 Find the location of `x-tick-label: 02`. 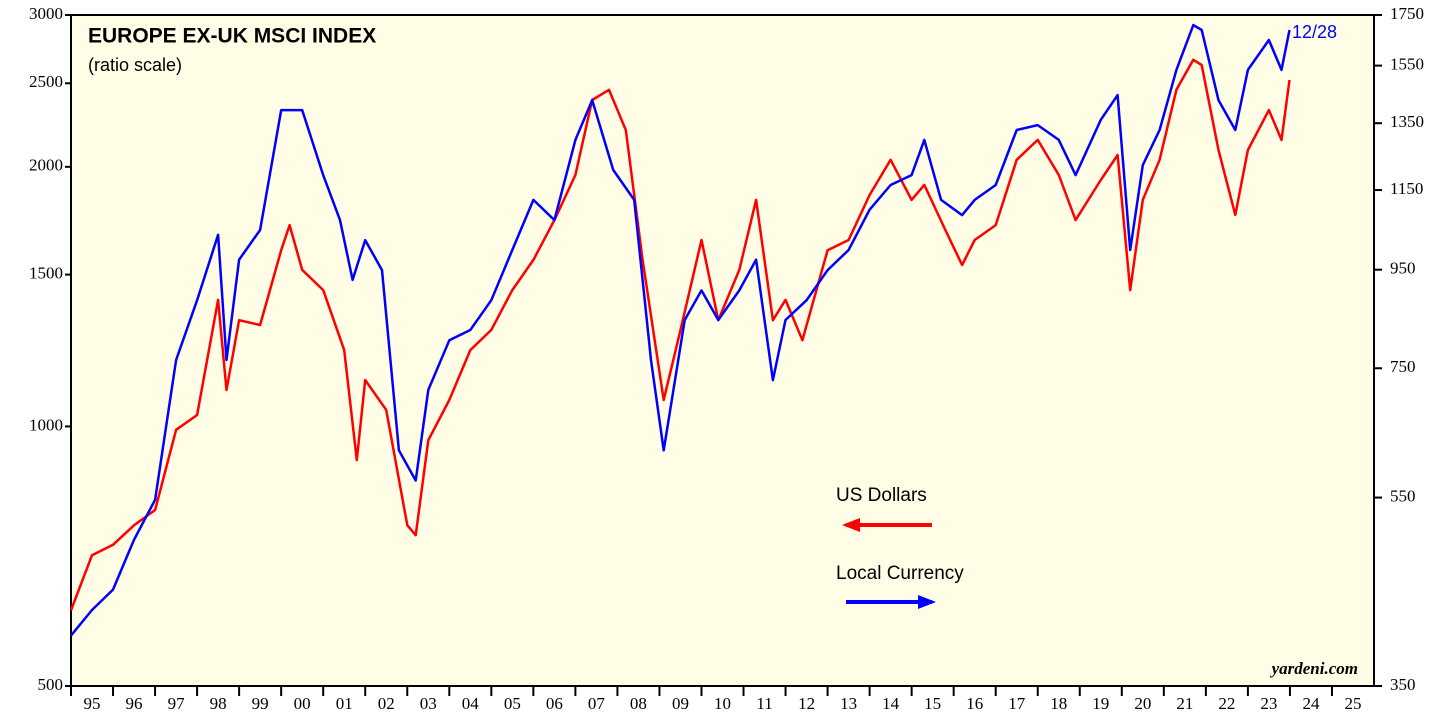

x-tick-label: 02 is located at coordinates (386, 703).